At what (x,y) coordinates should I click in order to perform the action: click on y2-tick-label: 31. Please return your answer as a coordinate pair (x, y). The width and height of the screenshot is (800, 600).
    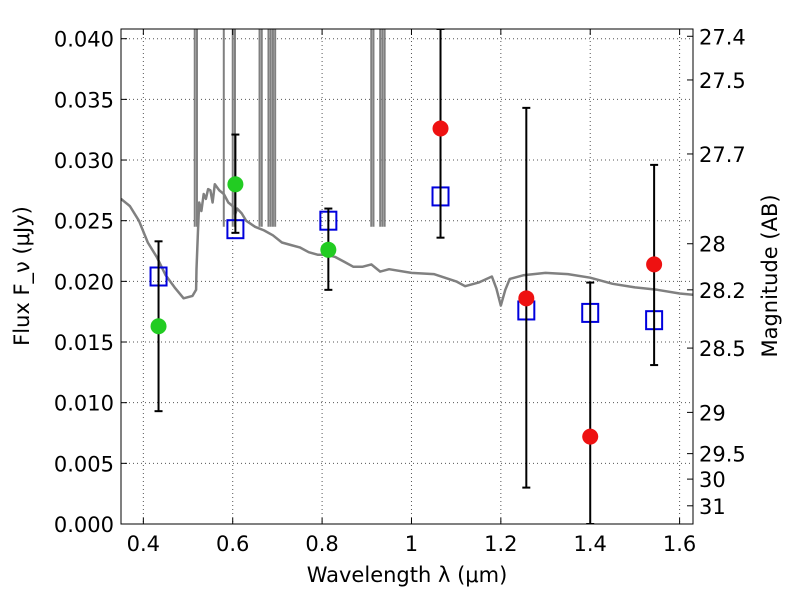
    Looking at the image, I should click on (712, 507).